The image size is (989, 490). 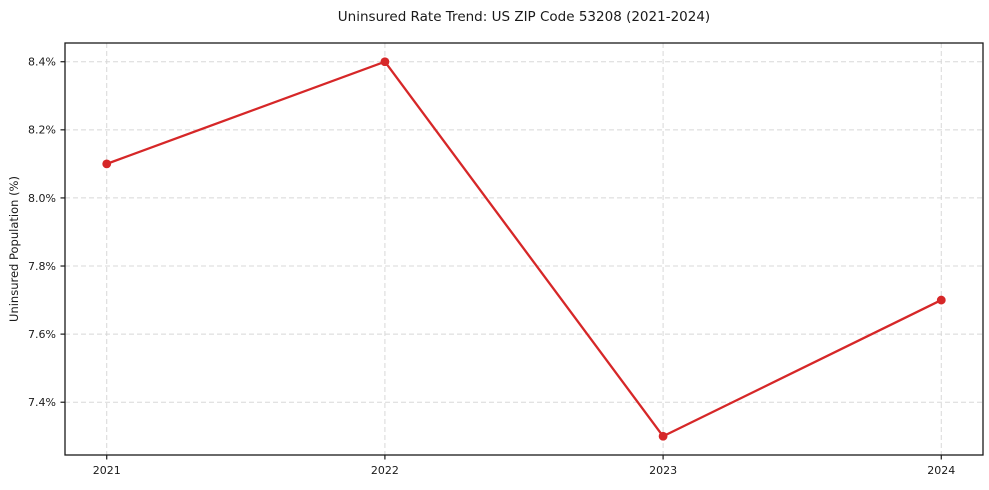 I want to click on y-tick-label: 8.2%, so click(x=42, y=130).